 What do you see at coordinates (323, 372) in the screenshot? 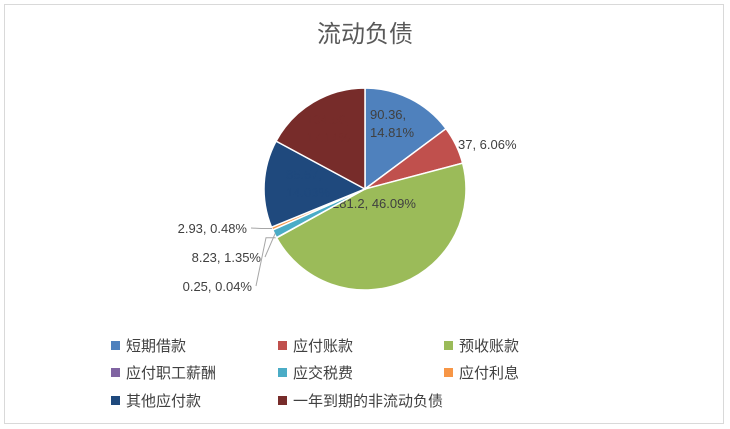
I see `legend-label: 应交税费` at bounding box center [323, 372].